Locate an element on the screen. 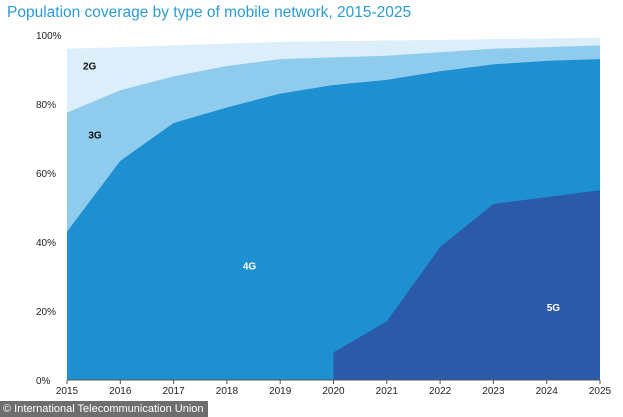 The height and width of the screenshot is (417, 623). x-tick-label: 2017 is located at coordinates (173, 391).